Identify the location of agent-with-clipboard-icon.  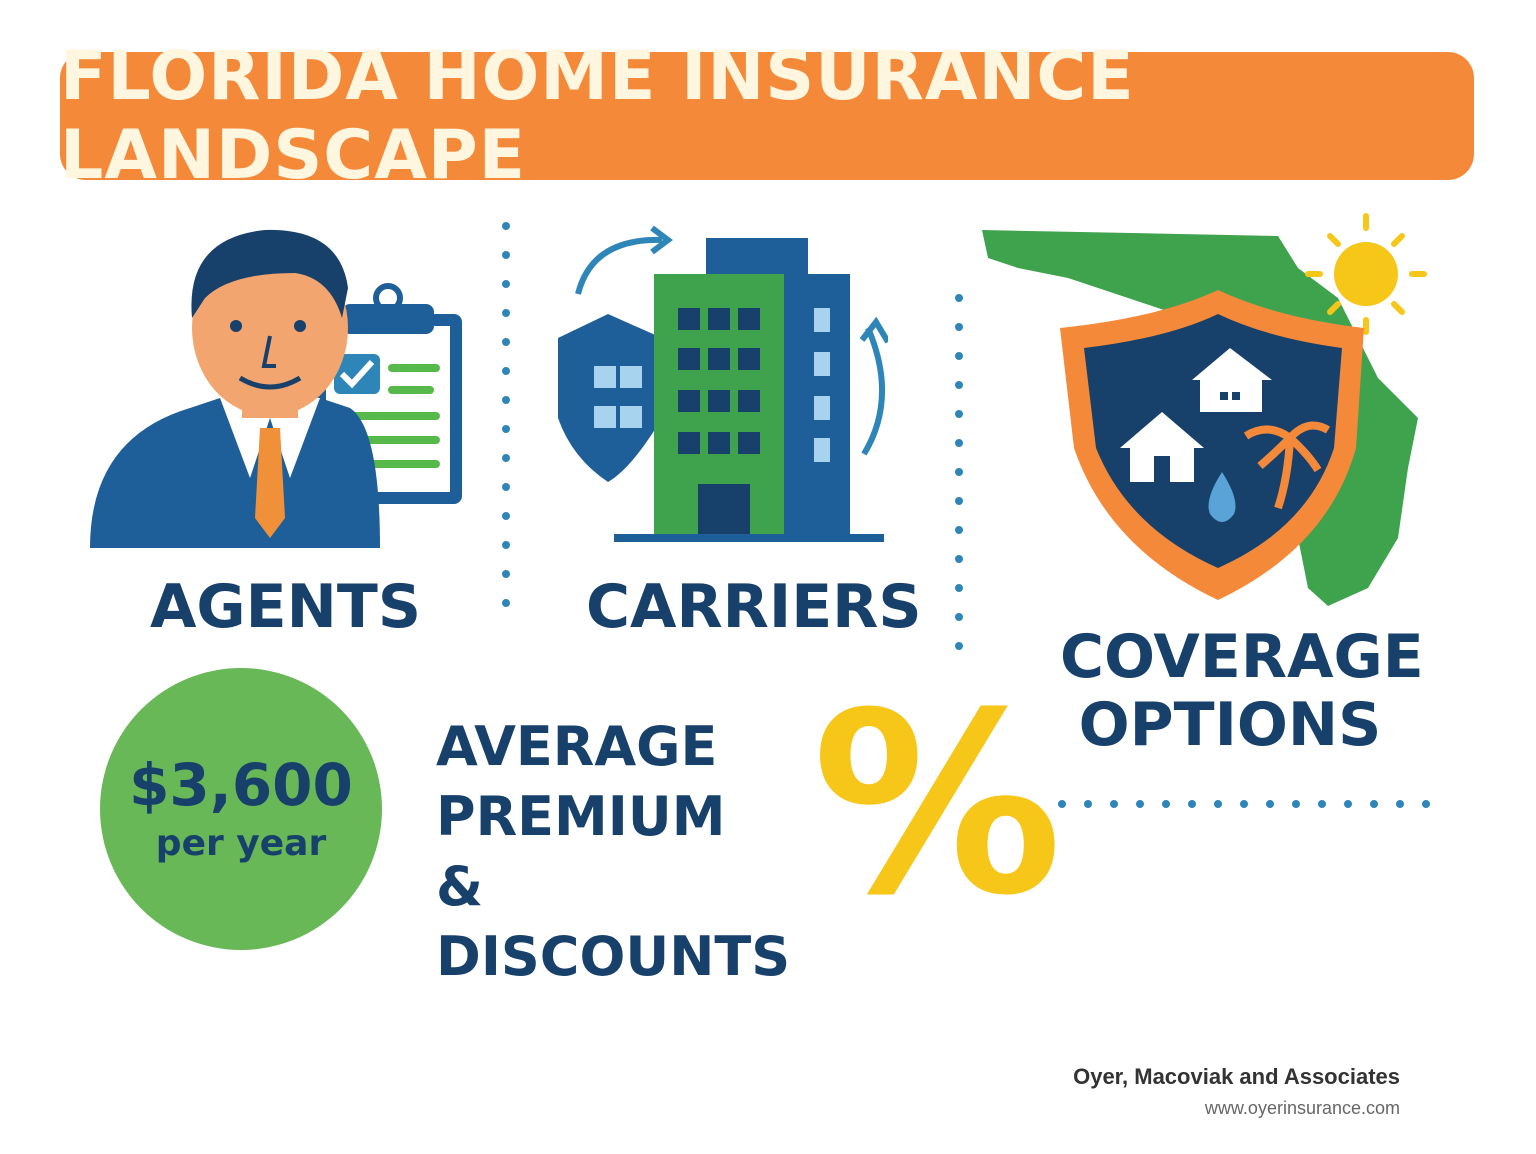
(276, 388).